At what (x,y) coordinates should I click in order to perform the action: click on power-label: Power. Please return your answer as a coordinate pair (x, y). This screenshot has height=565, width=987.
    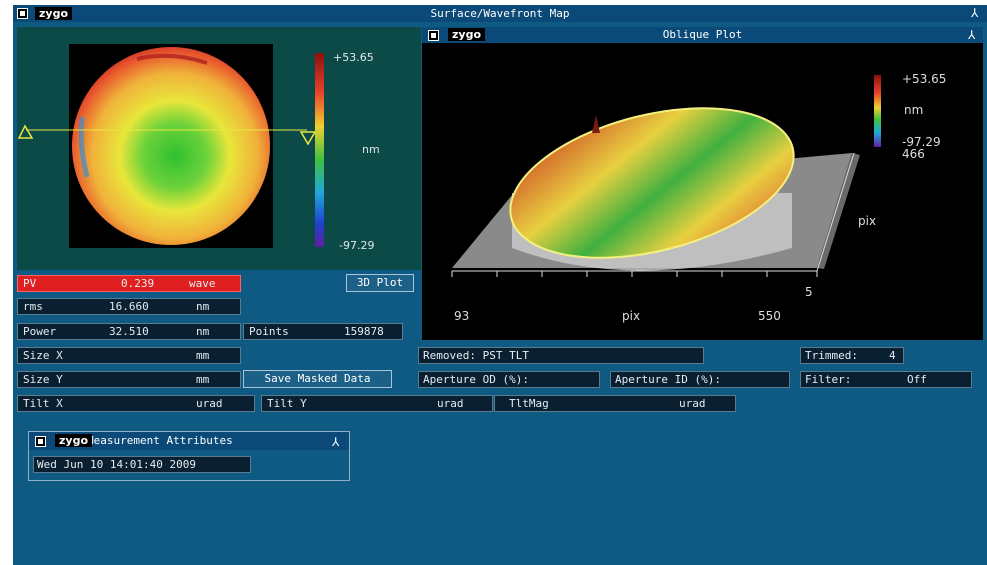
    Looking at the image, I should click on (40, 331).